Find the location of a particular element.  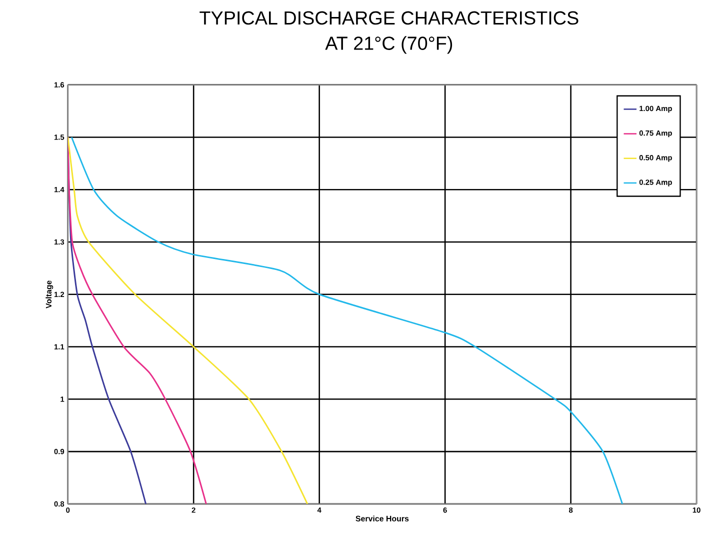

chart-subtitle: AT 21°C (70°F) is located at coordinates (388, 45).